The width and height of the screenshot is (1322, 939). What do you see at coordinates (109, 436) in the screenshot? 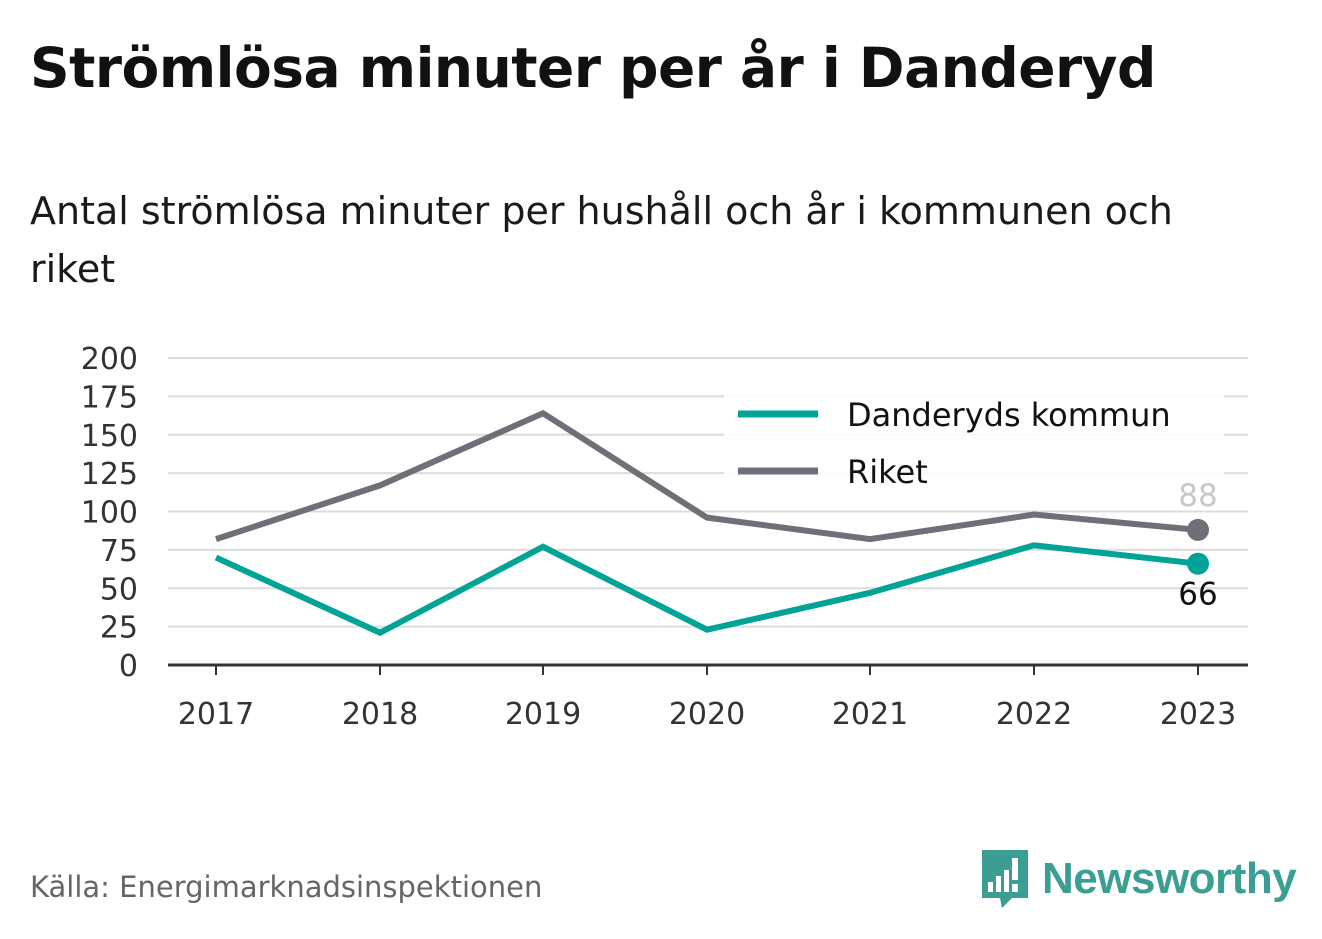
I see `y-tick-label: 150` at bounding box center [109, 436].